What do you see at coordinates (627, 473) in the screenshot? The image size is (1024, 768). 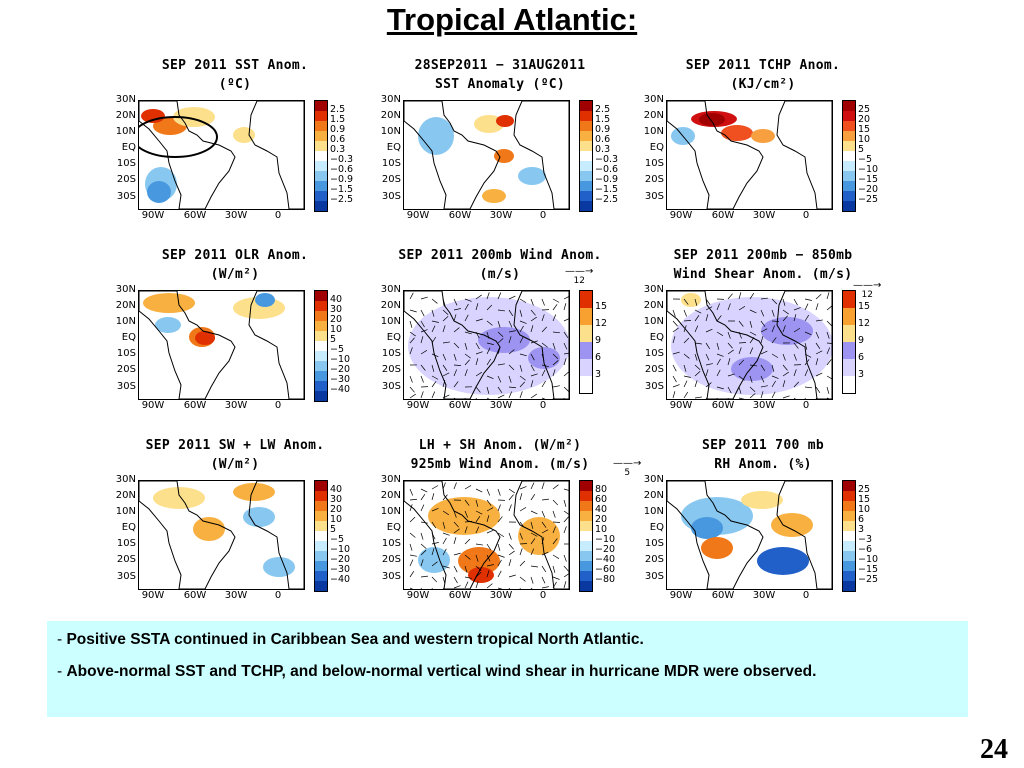 I see `reference-vector-label: 5` at bounding box center [627, 473].